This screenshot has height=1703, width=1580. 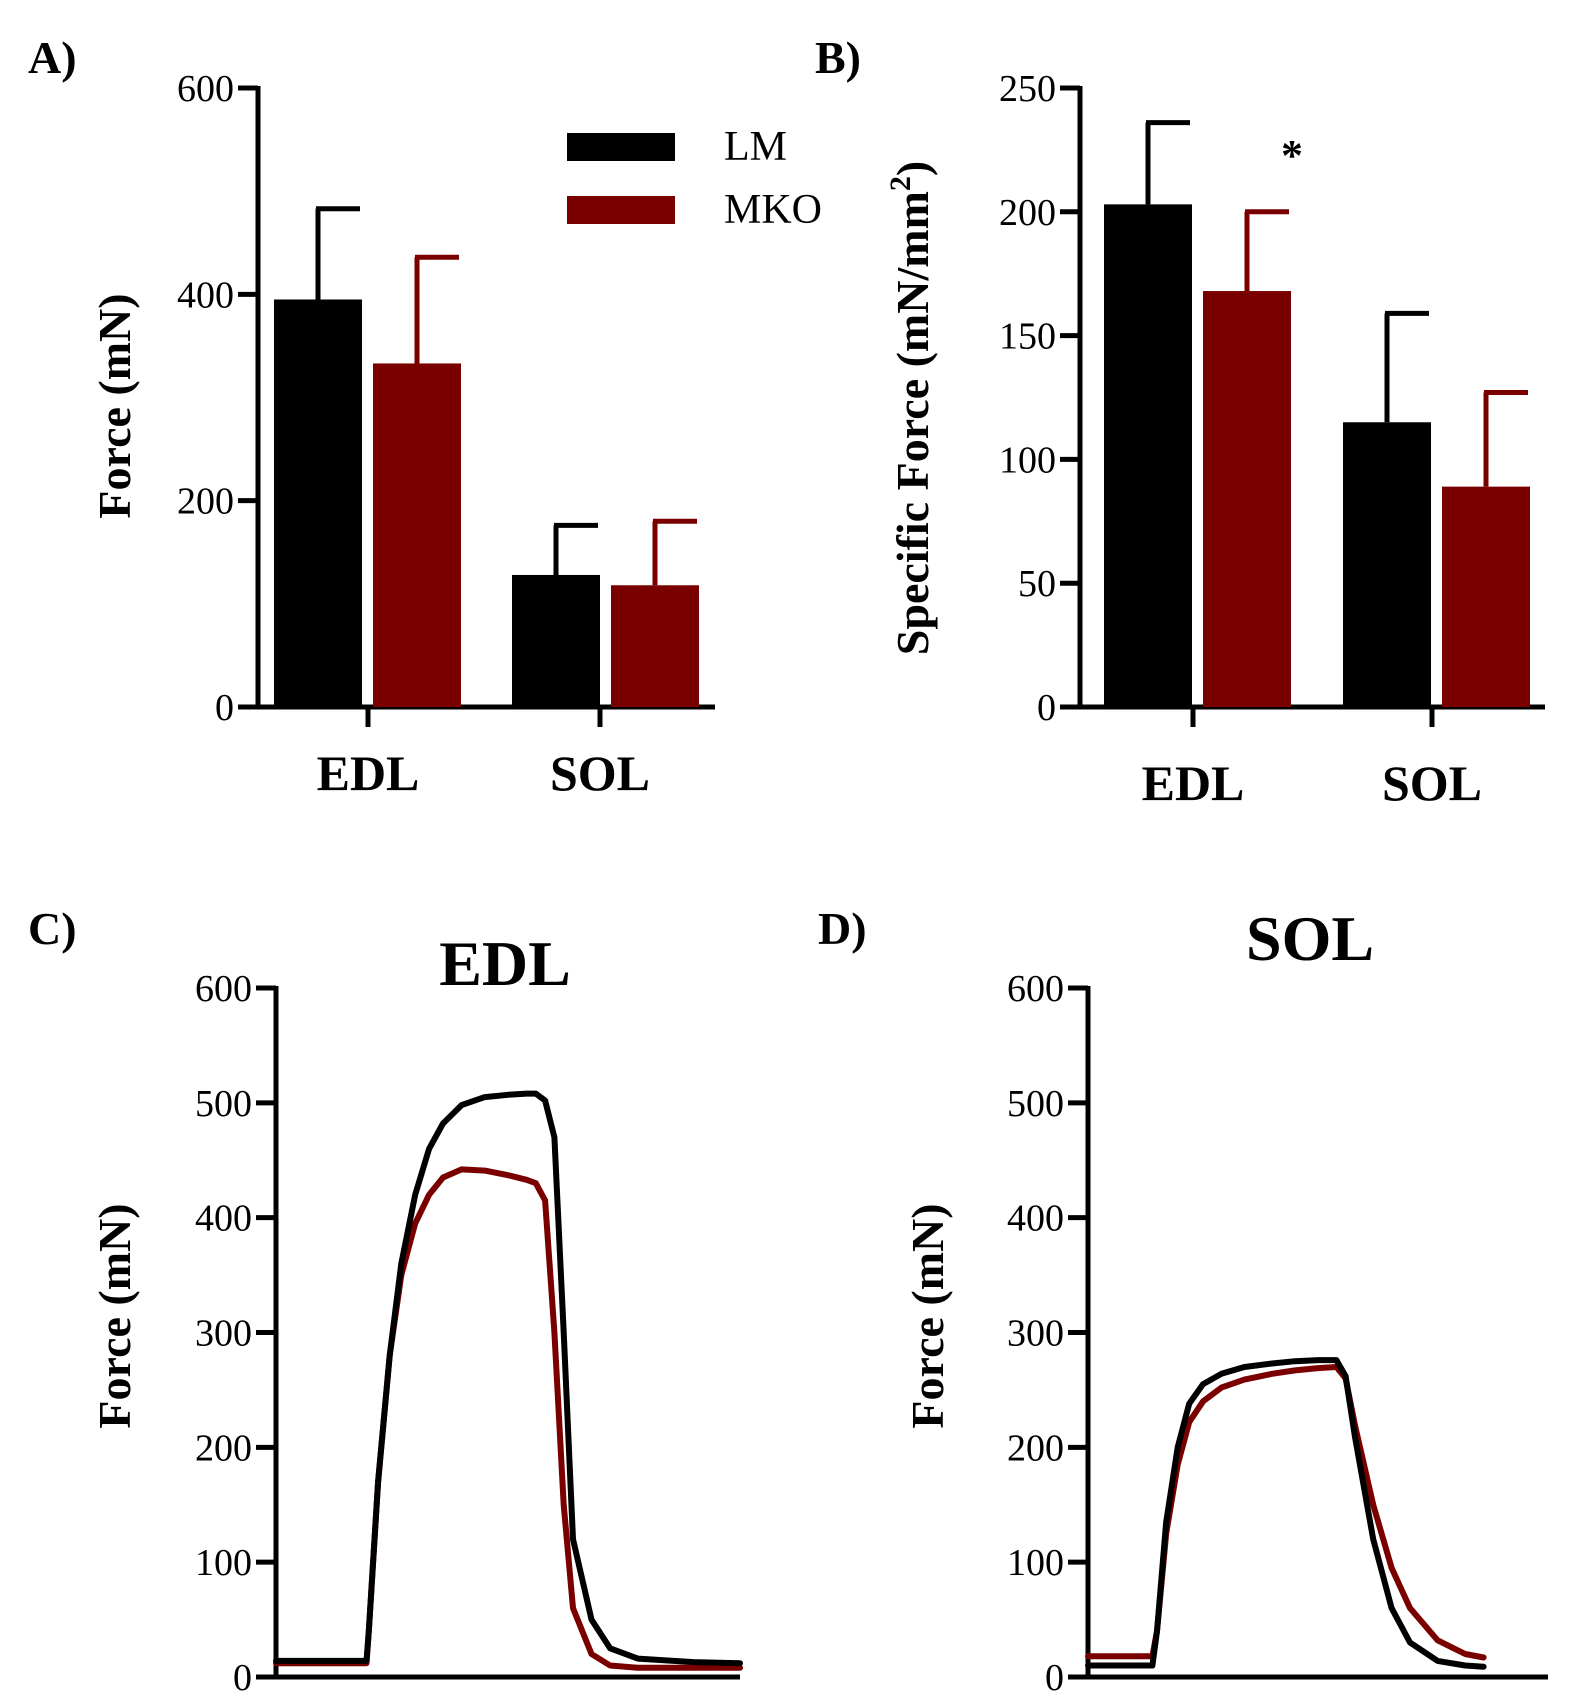 I want to click on bar-a-edl-lm, so click(x=318, y=503).